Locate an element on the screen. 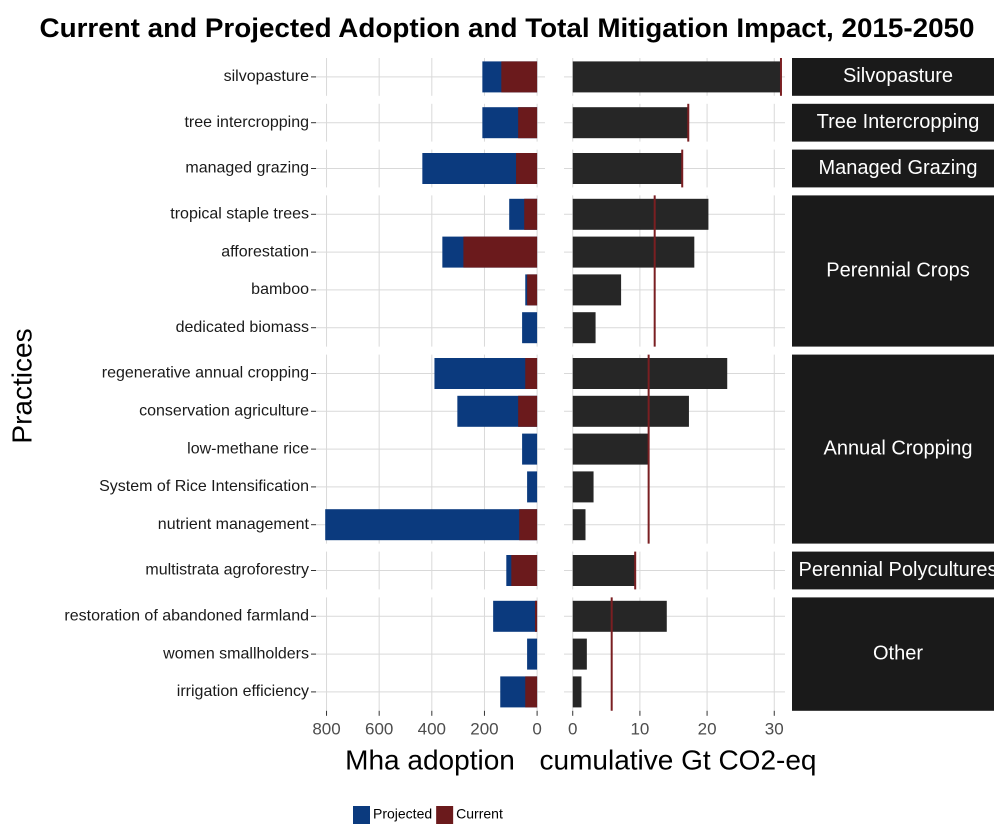 This screenshot has width=994, height=825. x-tick-label: 10 is located at coordinates (639, 728).